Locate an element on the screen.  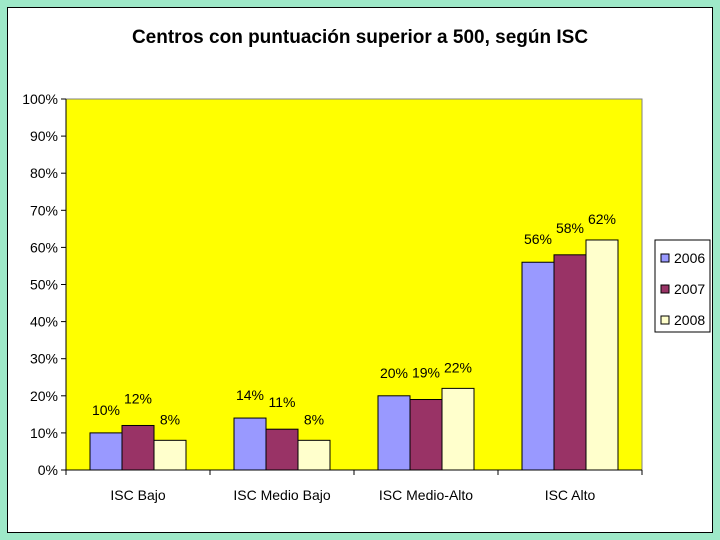
data-label: 56% is located at coordinates (538, 239).